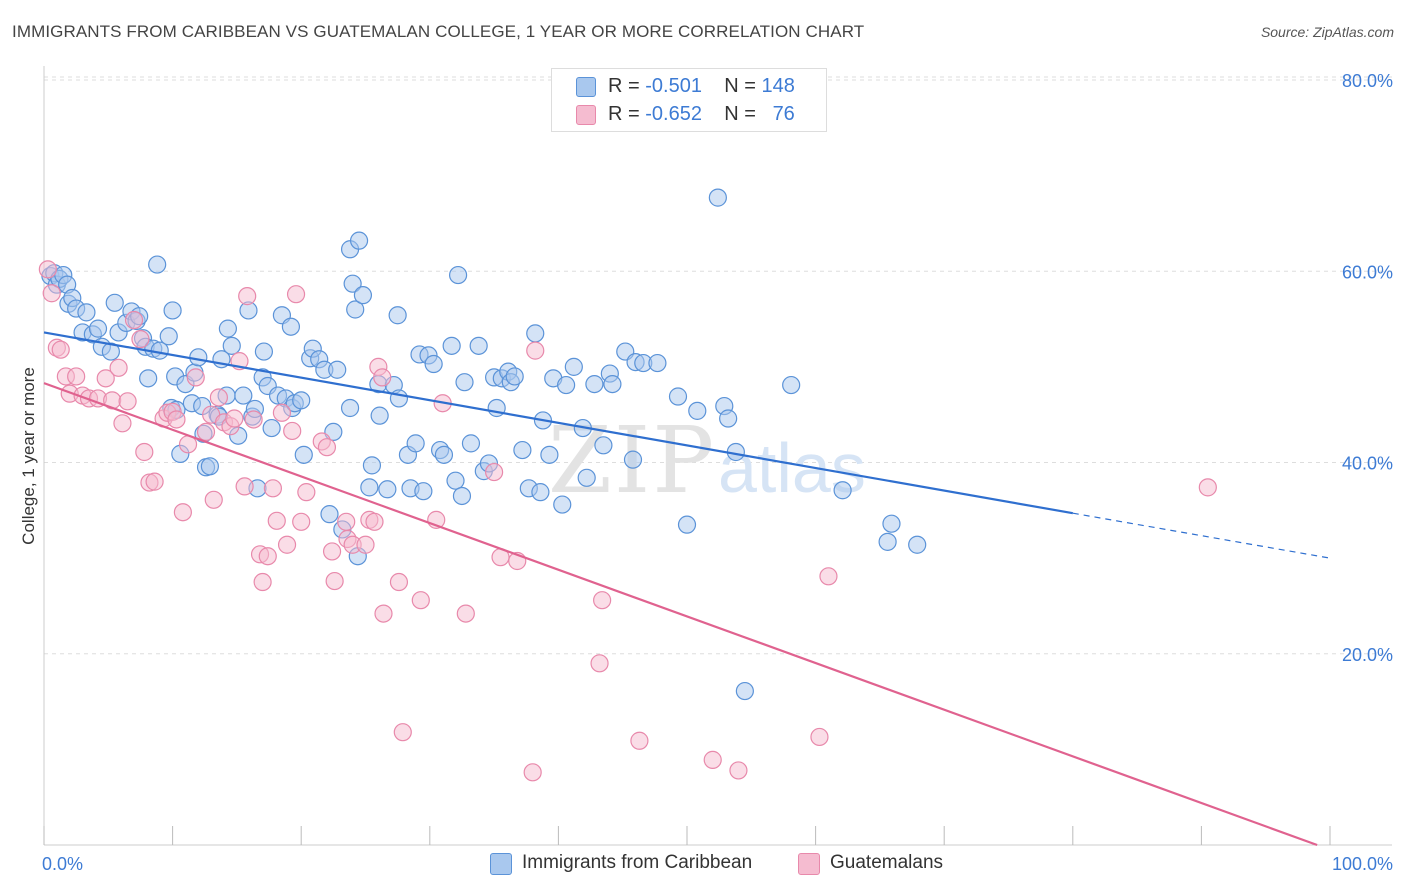 The width and height of the screenshot is (1406, 892). Describe the element at coordinates (1362, 864) in the screenshot. I see `x-tick-label-max: 100.0%` at that location.